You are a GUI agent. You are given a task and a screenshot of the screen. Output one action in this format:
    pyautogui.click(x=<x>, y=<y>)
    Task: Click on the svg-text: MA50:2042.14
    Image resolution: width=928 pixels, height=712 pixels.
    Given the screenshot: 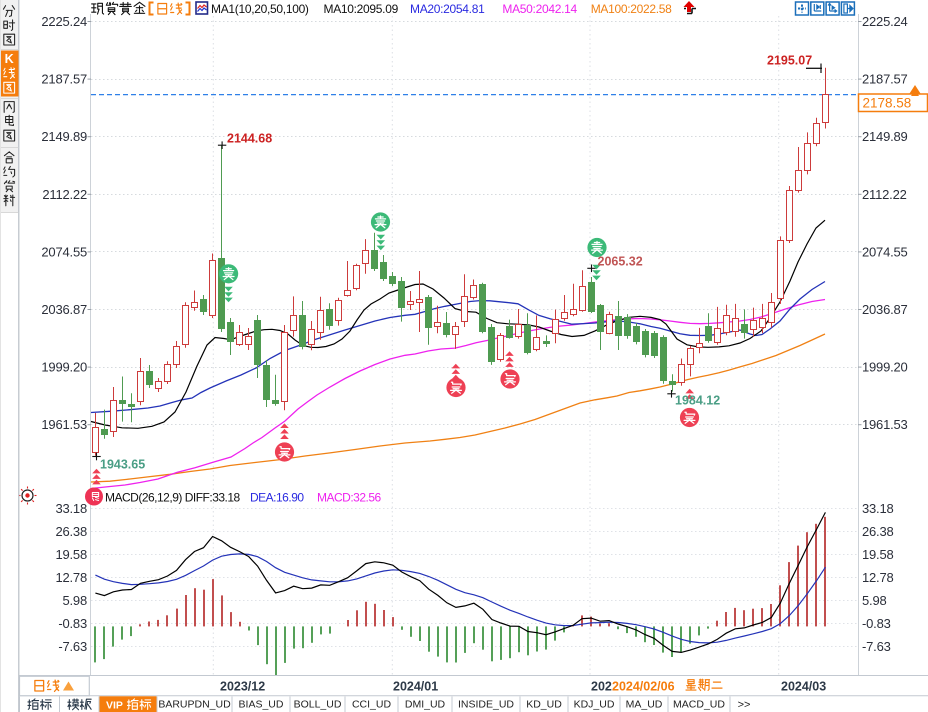 What is the action you would take?
    pyautogui.click(x=539, y=9)
    